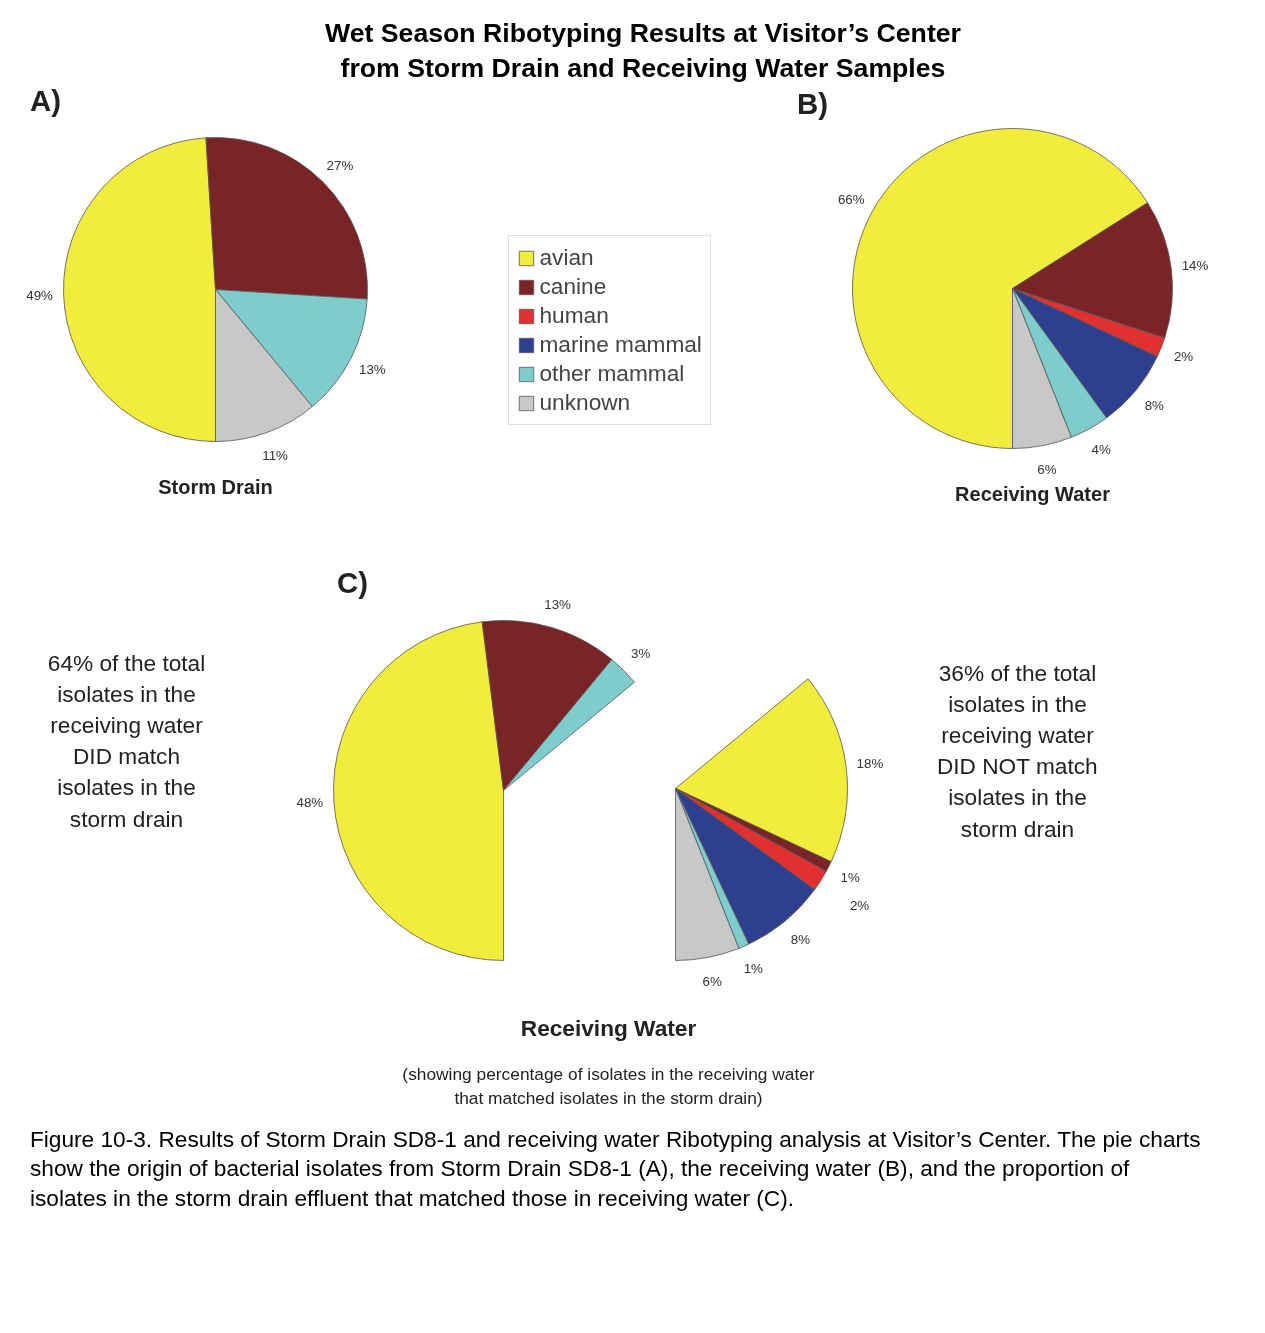 Image resolution: width=1265 pixels, height=1333 pixels. What do you see at coordinates (215, 486) in the screenshot?
I see `slice-label: Storm Drain` at bounding box center [215, 486].